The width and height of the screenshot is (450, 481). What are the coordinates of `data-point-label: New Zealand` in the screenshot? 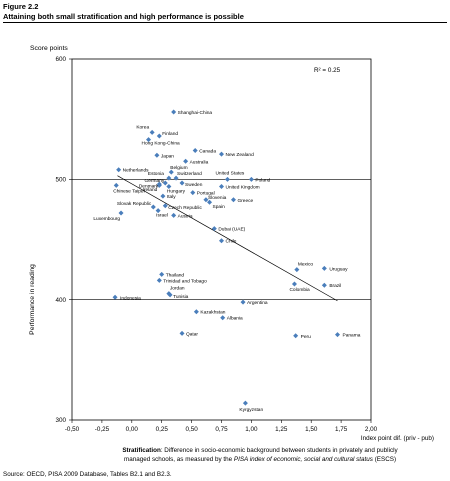 It's located at (240, 155).